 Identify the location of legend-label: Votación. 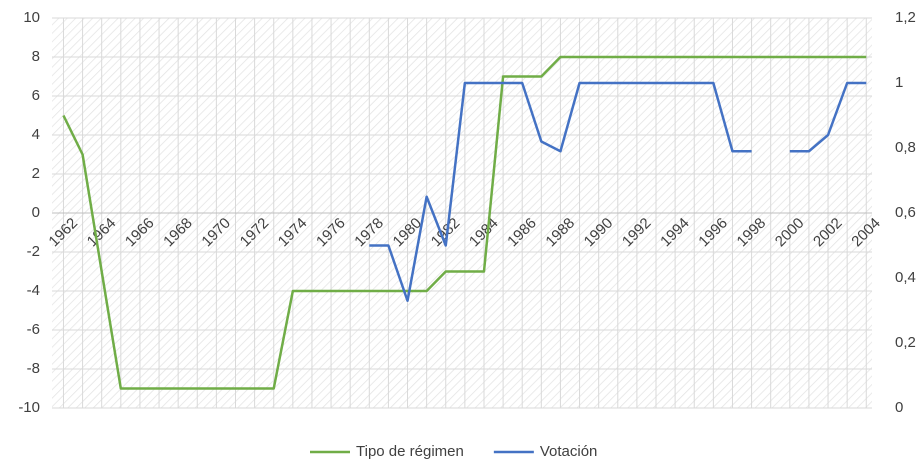
(569, 451).